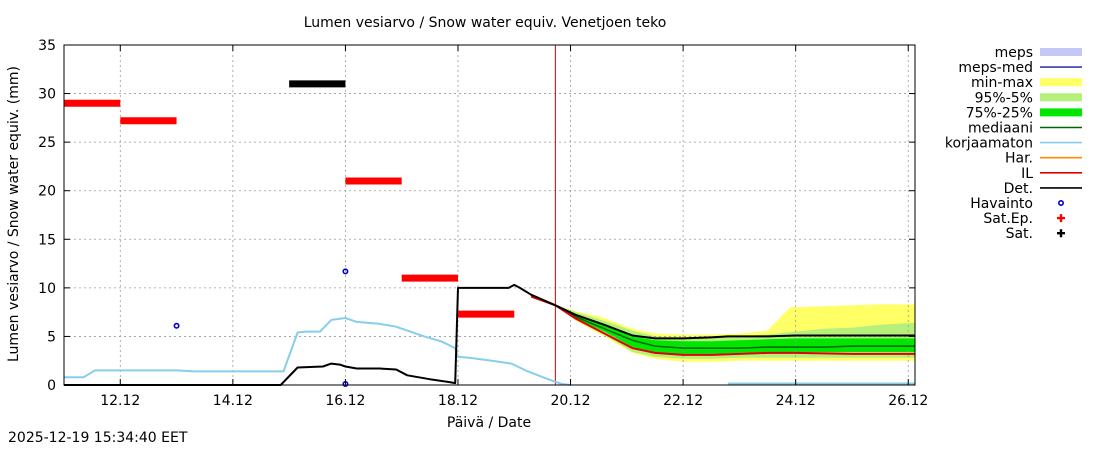  I want to click on legend-label: 75%-25%, so click(999, 113).